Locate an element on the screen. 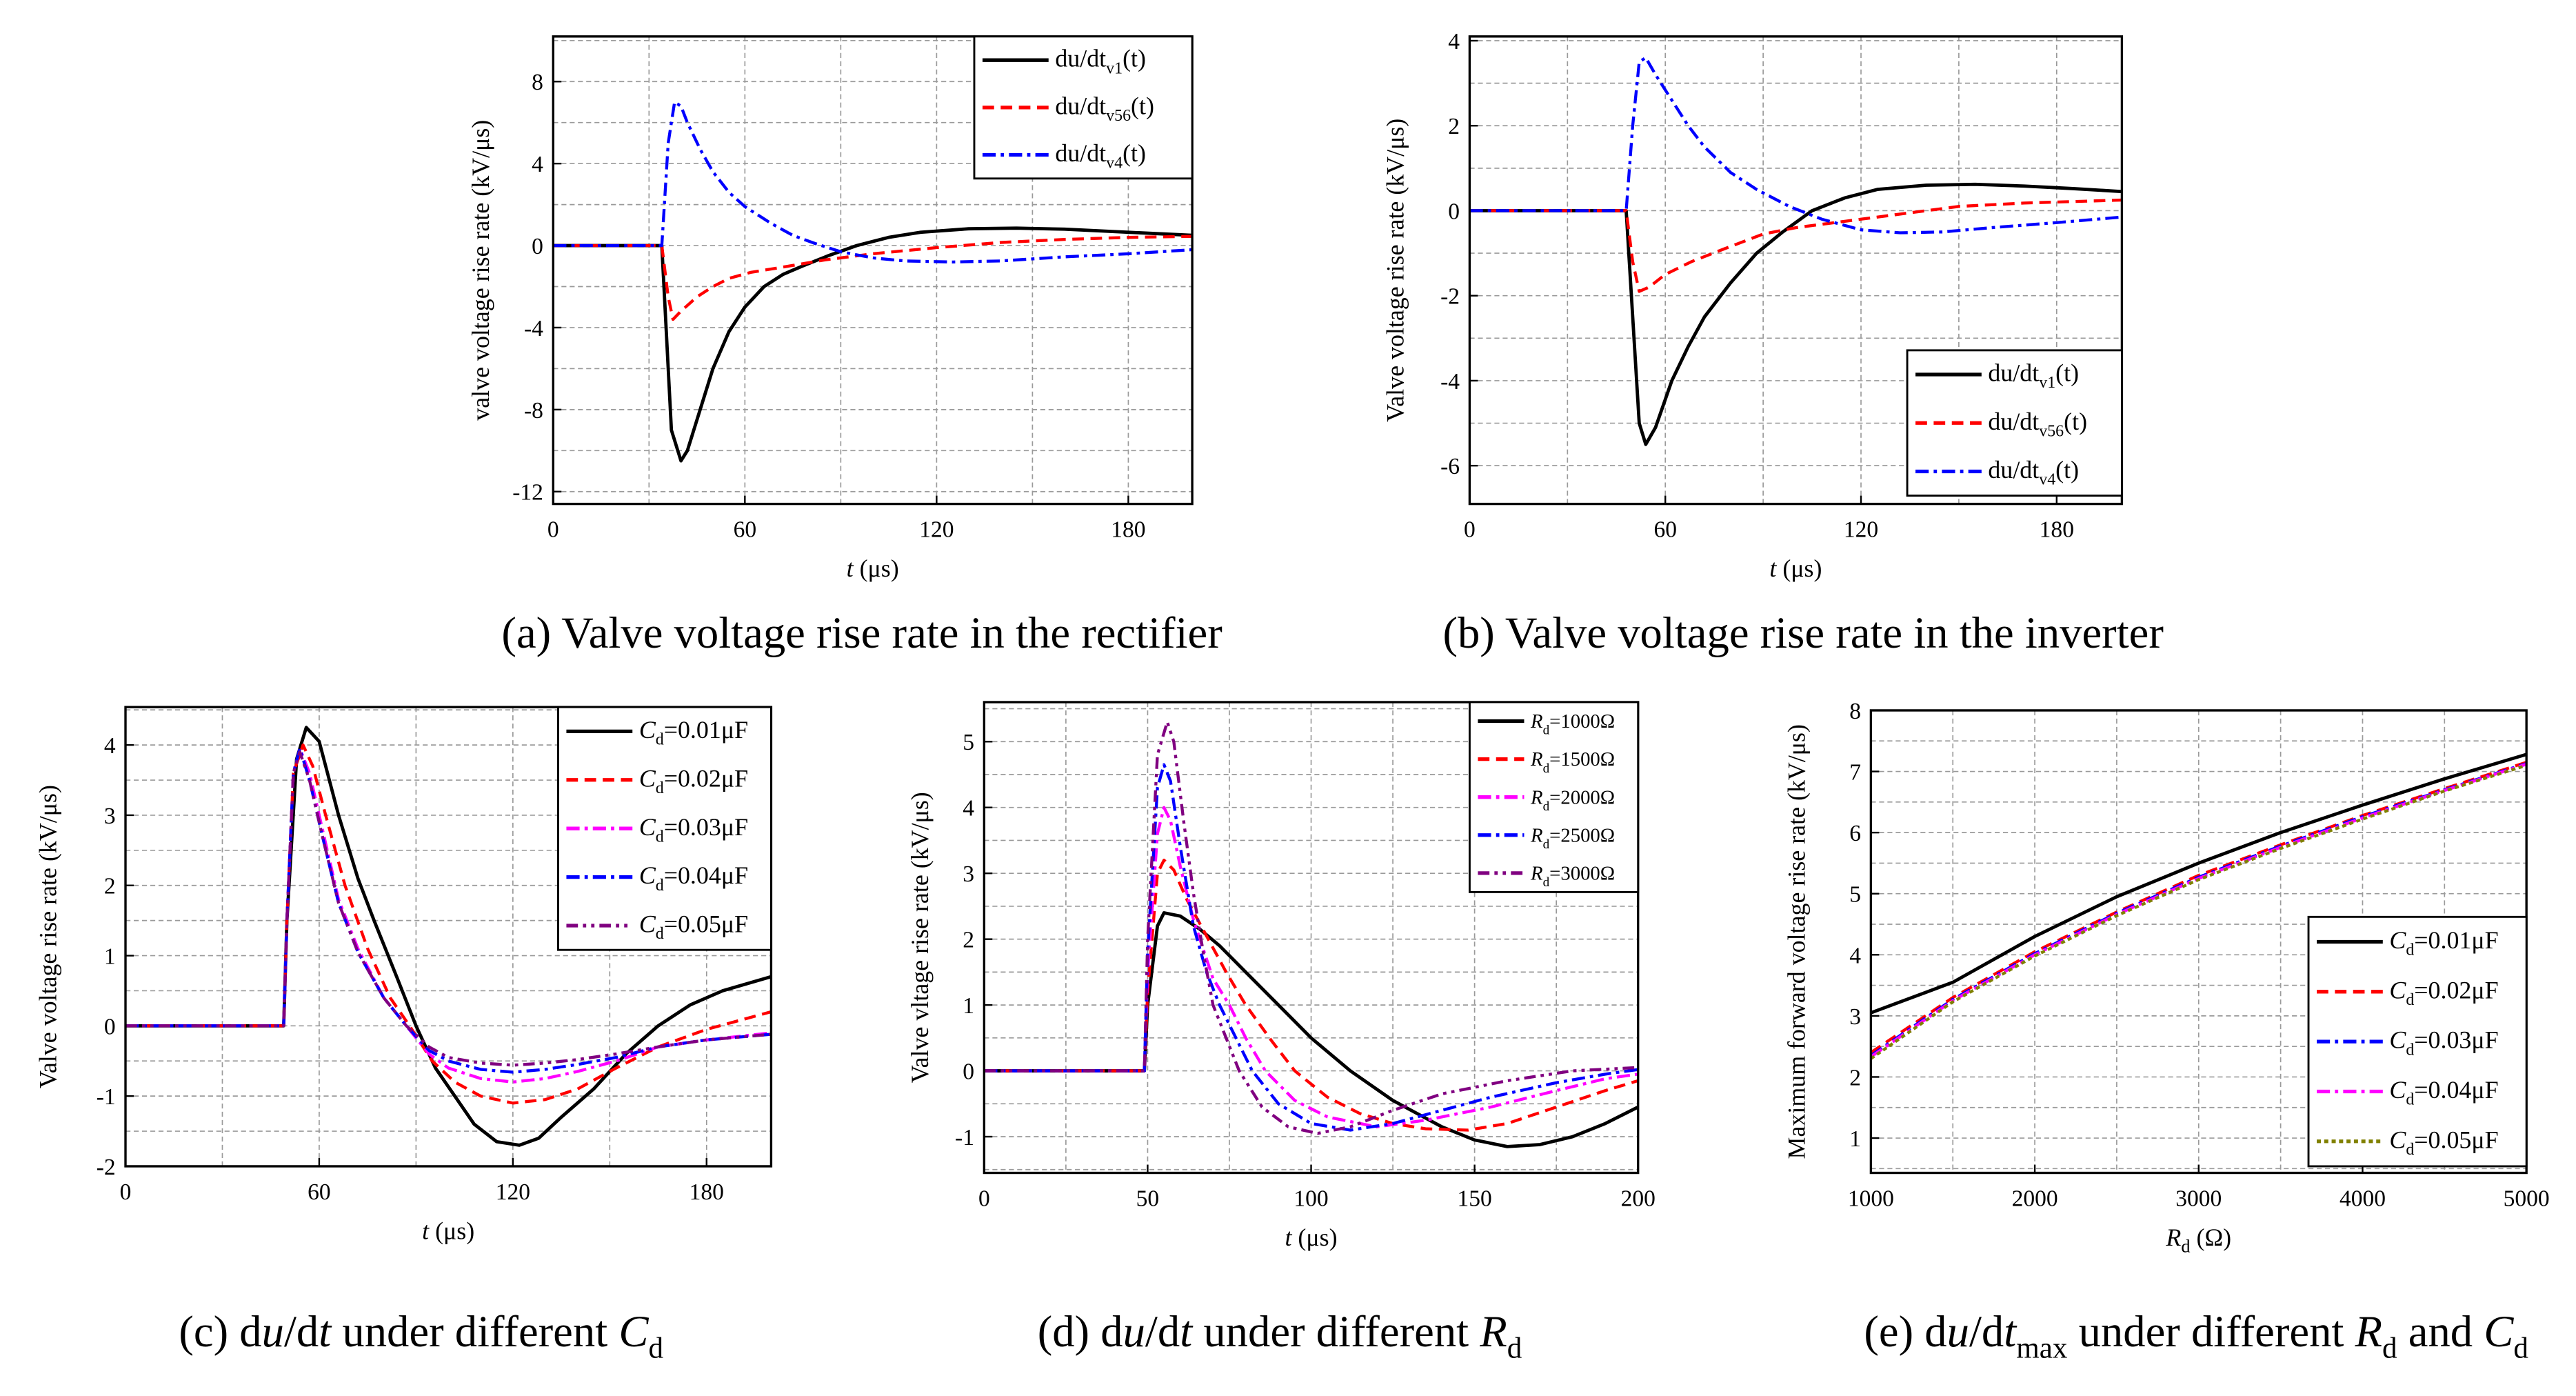  x-axis-label-var: R is located at coordinates (2173, 1237).